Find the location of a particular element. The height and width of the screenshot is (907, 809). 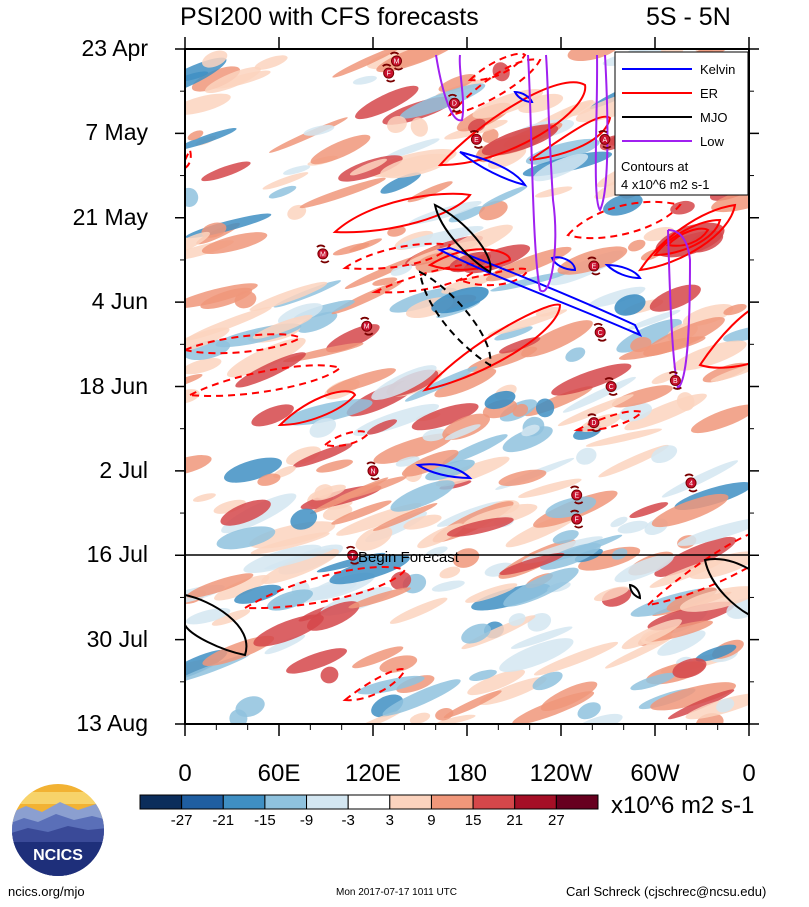

storm-label: E is located at coordinates (594, 266).